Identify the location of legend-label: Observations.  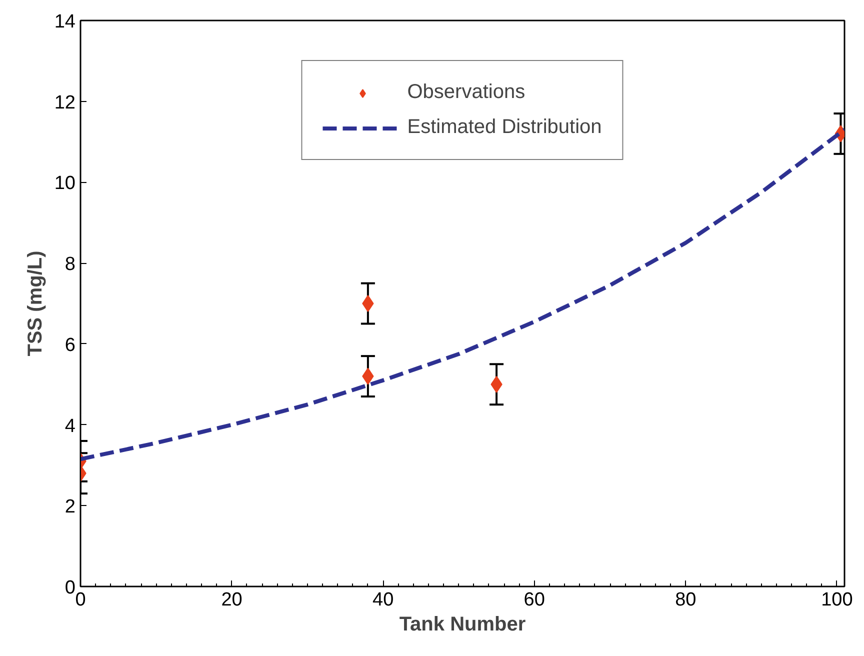
(466, 92).